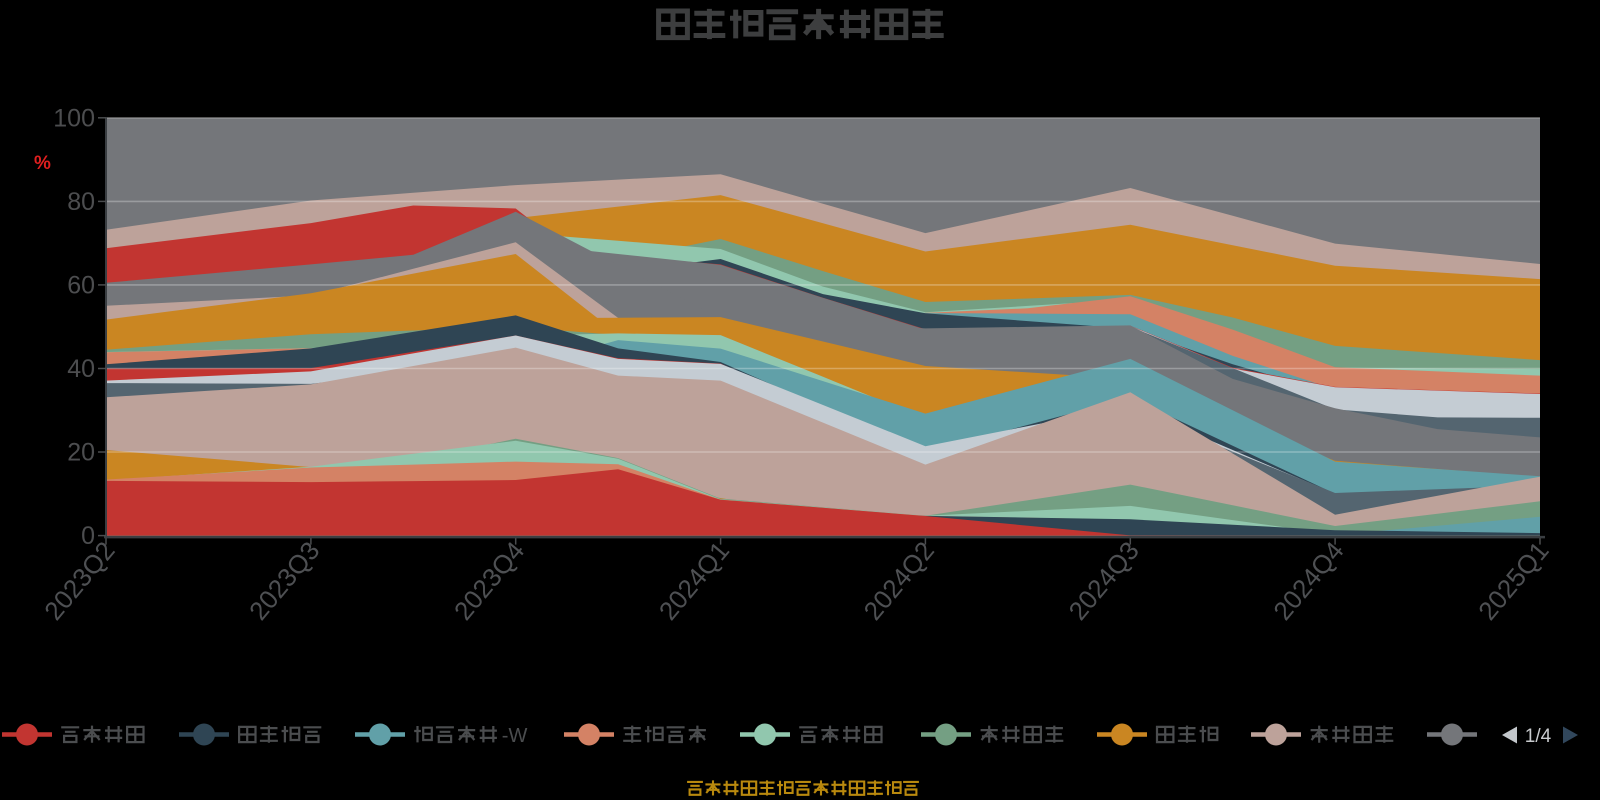  I want to click on svg-text: -W, so click(515, 736).